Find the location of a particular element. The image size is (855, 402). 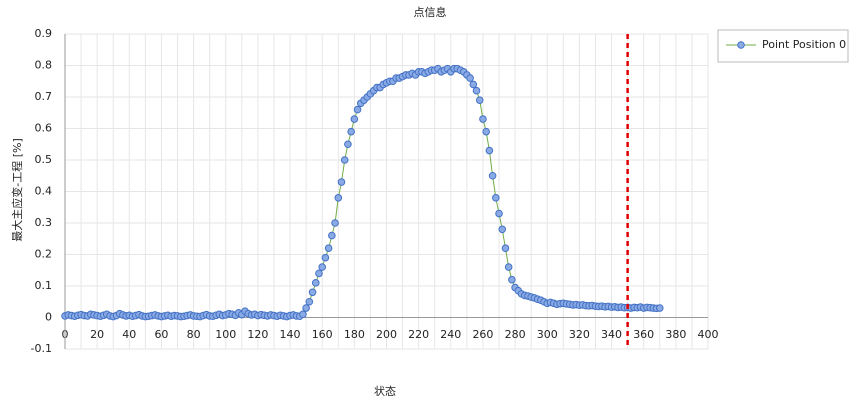

legend-marker is located at coordinates (741, 45).